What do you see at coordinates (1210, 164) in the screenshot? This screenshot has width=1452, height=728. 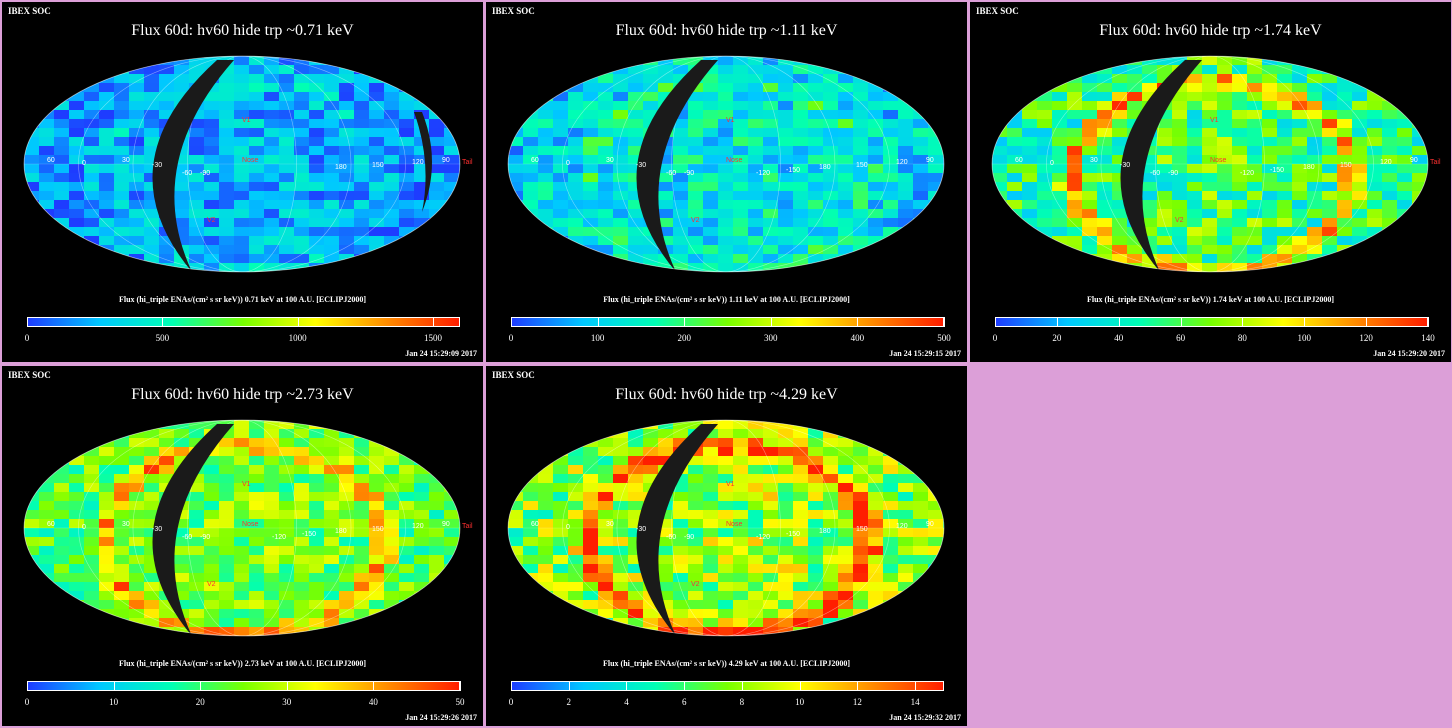 I see `sky-map` at bounding box center [1210, 164].